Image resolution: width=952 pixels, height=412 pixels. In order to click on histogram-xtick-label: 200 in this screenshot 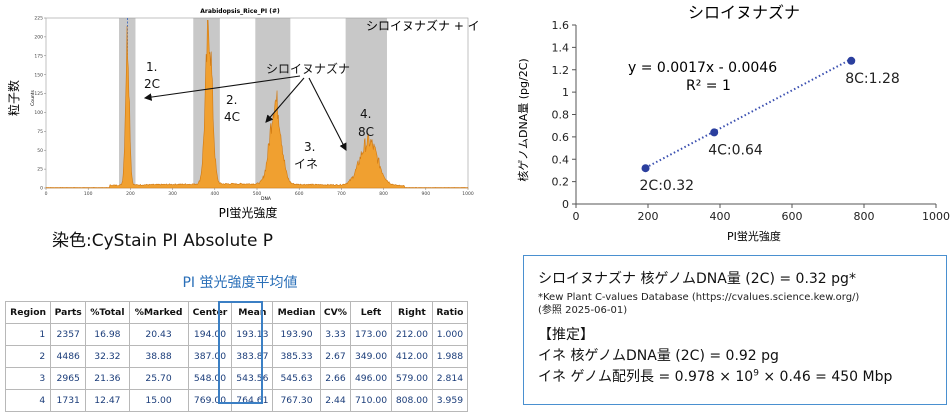, I will do `click(130, 194)`.